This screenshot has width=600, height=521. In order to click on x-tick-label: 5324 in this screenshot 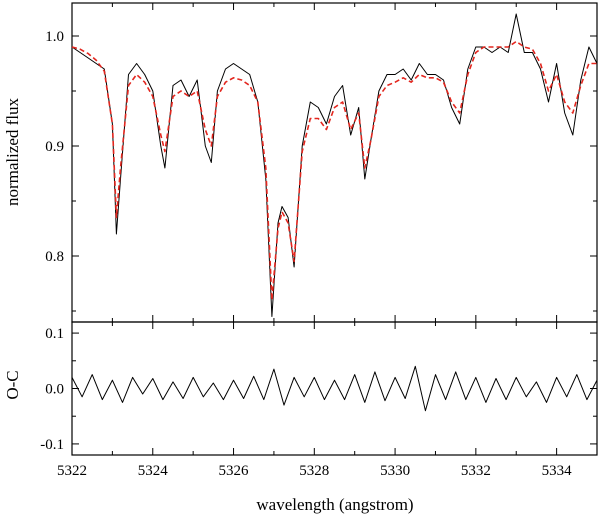, I will do `click(153, 471)`.